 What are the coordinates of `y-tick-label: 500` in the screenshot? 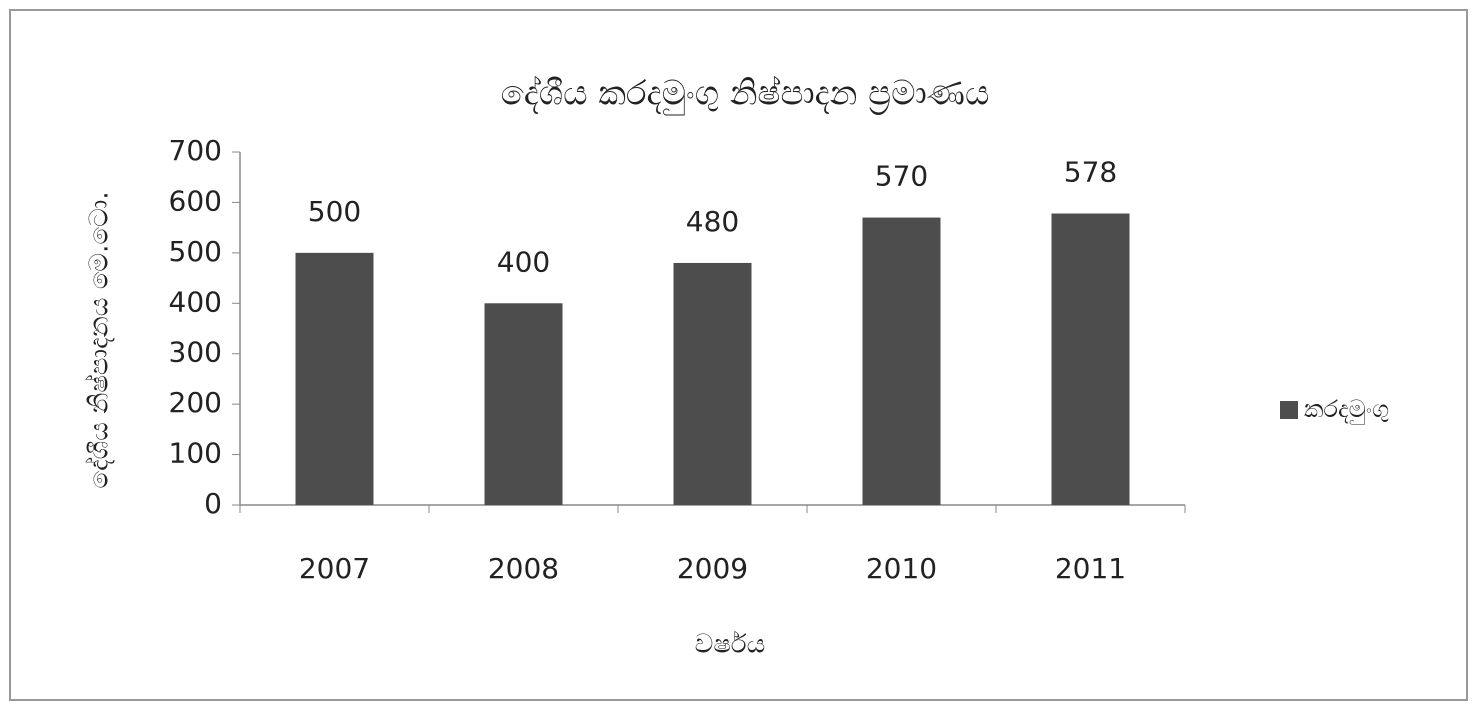 It's located at (195, 251).